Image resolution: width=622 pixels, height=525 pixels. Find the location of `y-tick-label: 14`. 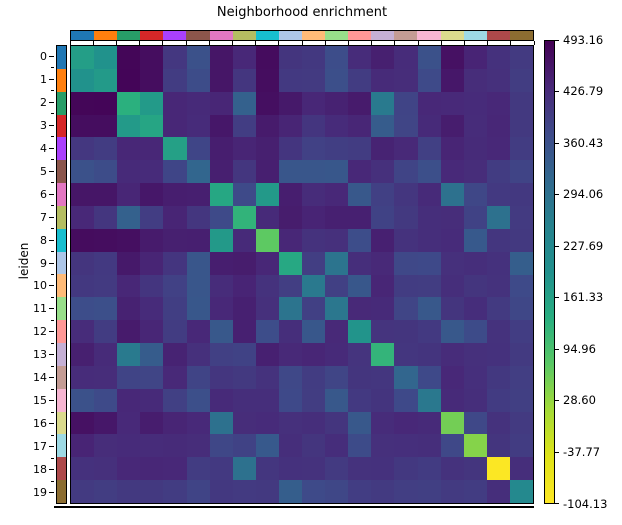

y-tick-label: 14 is located at coordinates (40, 378).